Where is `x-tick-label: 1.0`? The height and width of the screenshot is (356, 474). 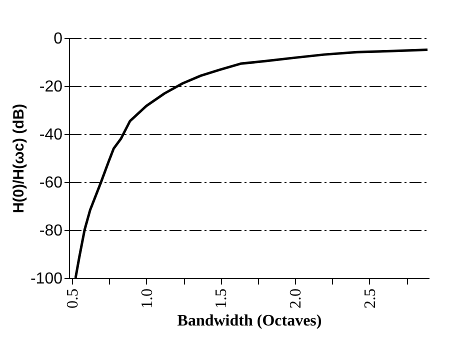 x-tick-label: 1.0 is located at coordinates (147, 298).